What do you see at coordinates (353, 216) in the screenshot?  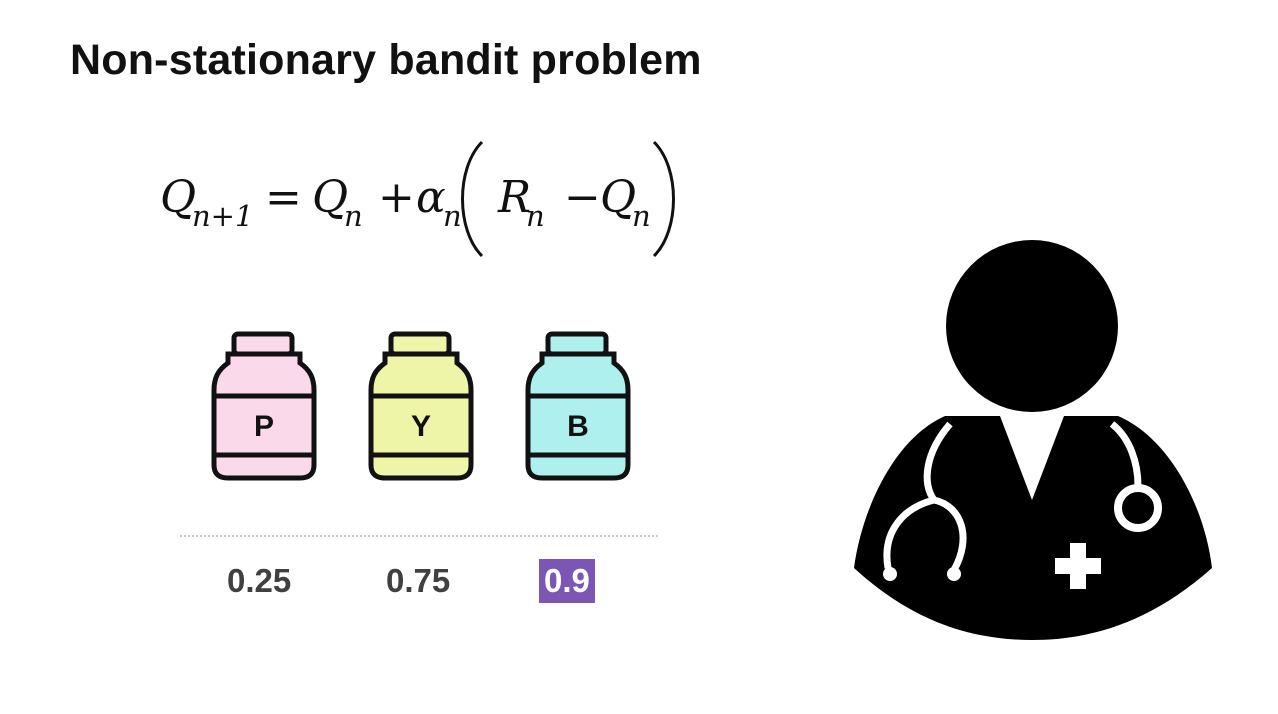 I see `eq-term1-subscript: n` at bounding box center [353, 216].